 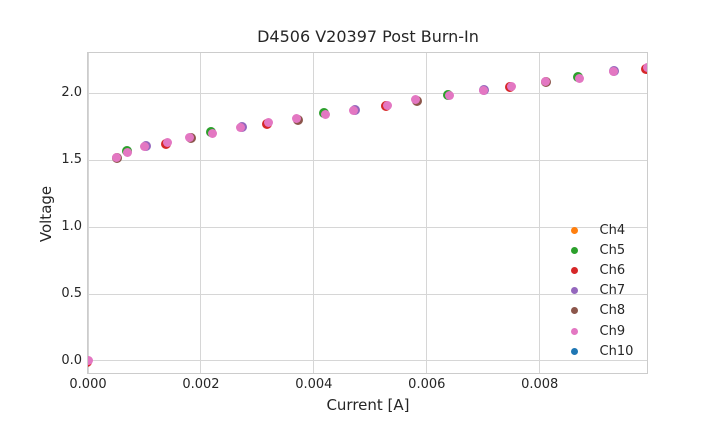 What do you see at coordinates (612, 230) in the screenshot?
I see `legend-label: Ch4` at bounding box center [612, 230].